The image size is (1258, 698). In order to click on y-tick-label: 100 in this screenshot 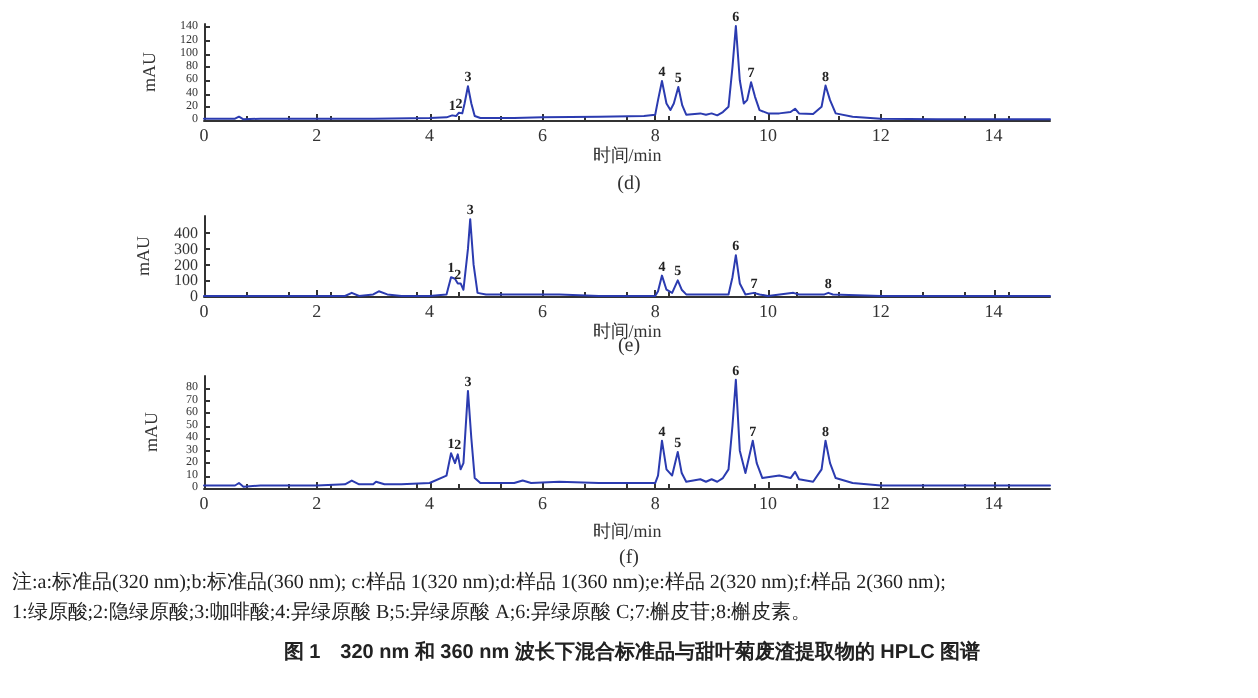, I will do `click(186, 280)`.